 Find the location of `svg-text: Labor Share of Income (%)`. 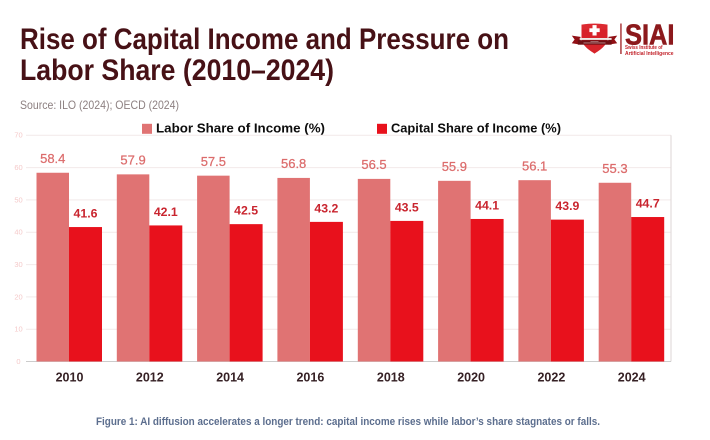

svg-text: Labor Share of Income (%) is located at coordinates (240, 129).